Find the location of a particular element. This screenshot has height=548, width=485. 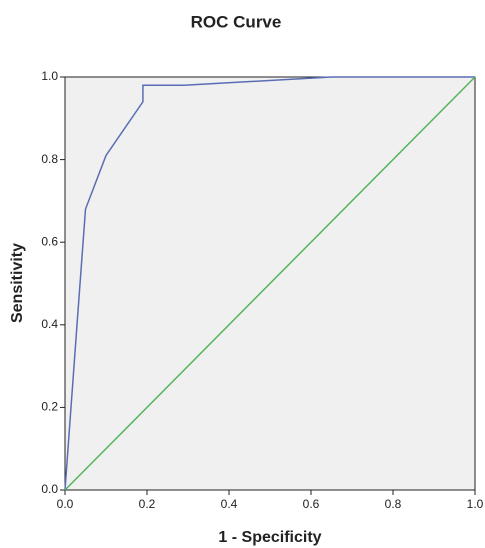

y-tick-label: 0.2 is located at coordinates (49, 407).